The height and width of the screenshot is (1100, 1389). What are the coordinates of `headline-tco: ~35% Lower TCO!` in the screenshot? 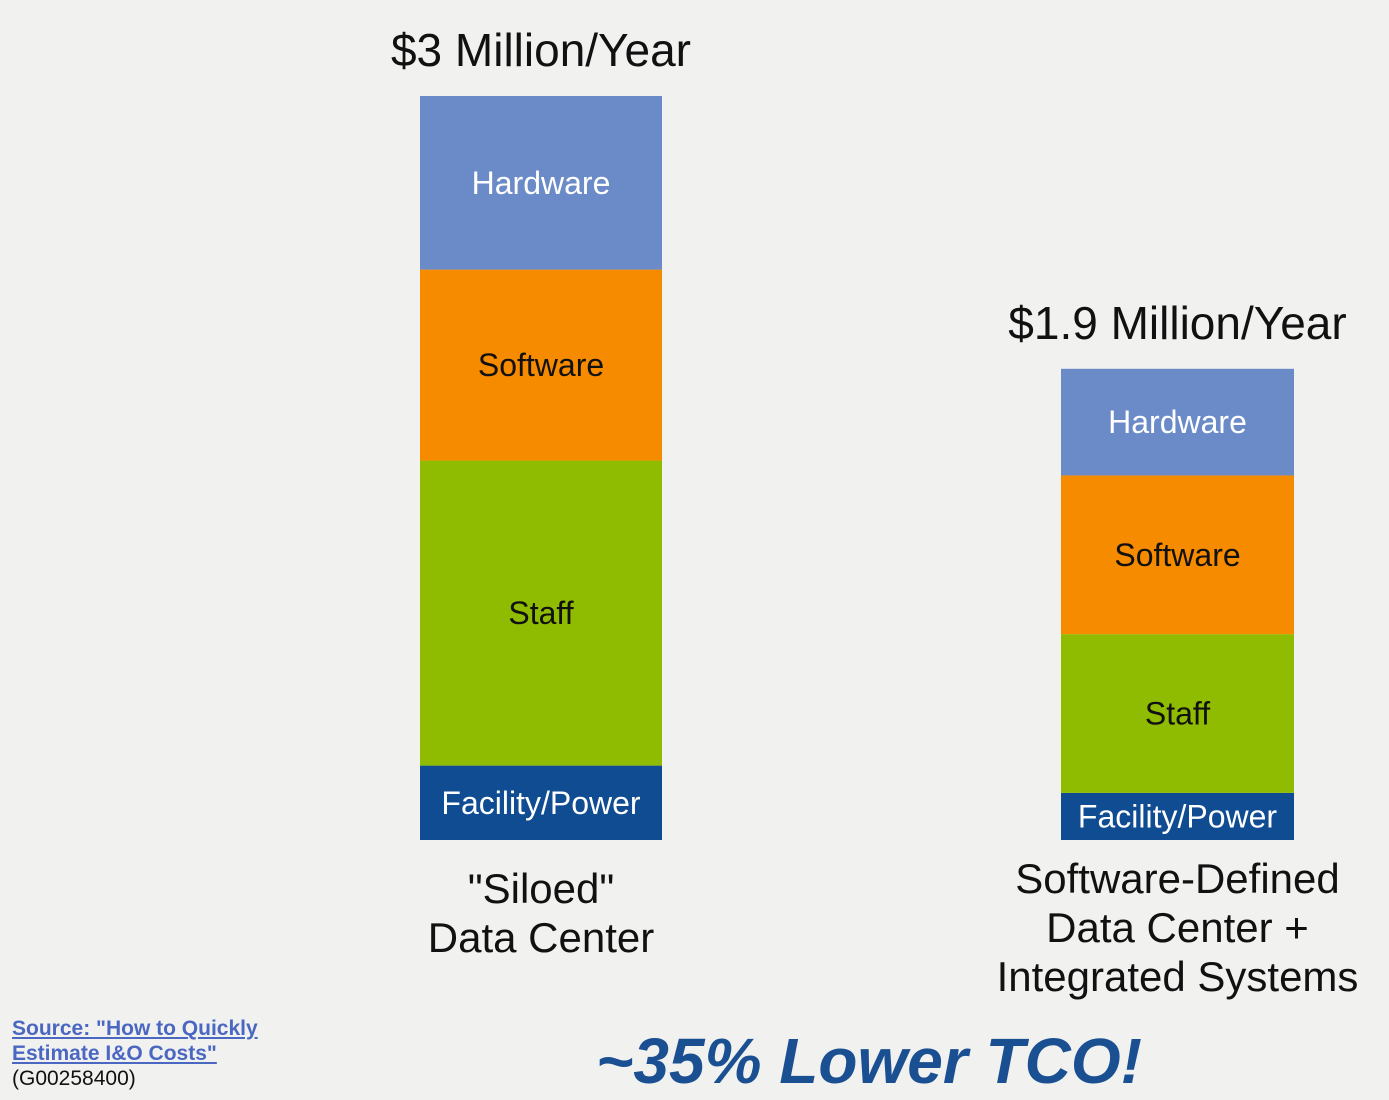 It's located at (869, 1061).